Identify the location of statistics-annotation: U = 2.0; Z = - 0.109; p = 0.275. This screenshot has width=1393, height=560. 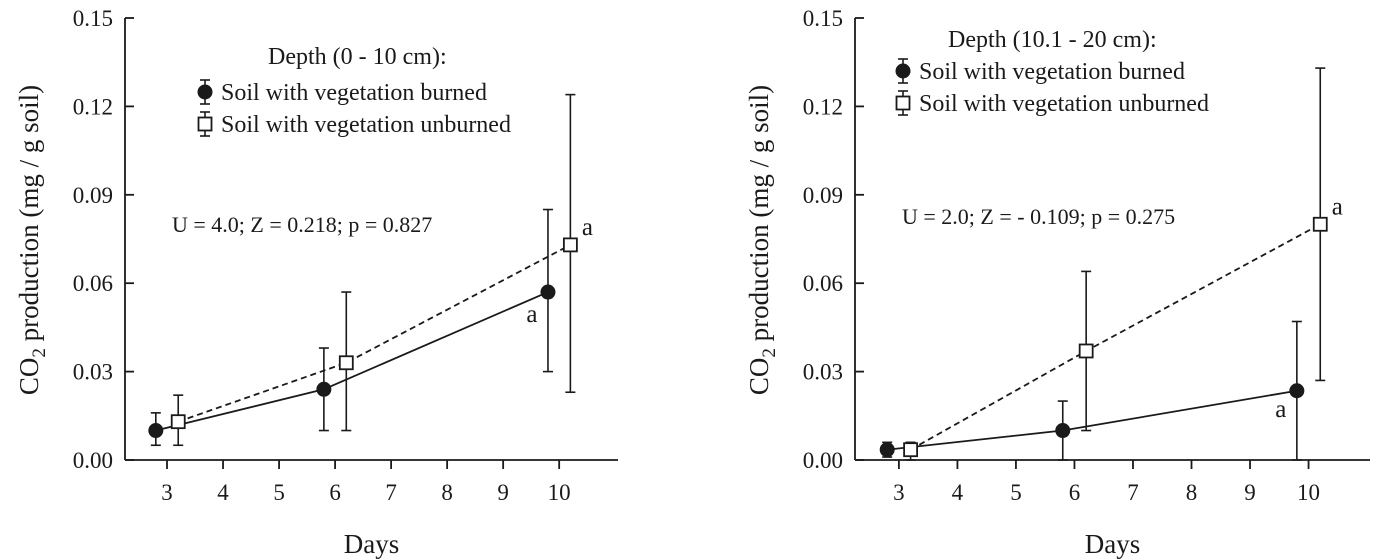
(1038, 216).